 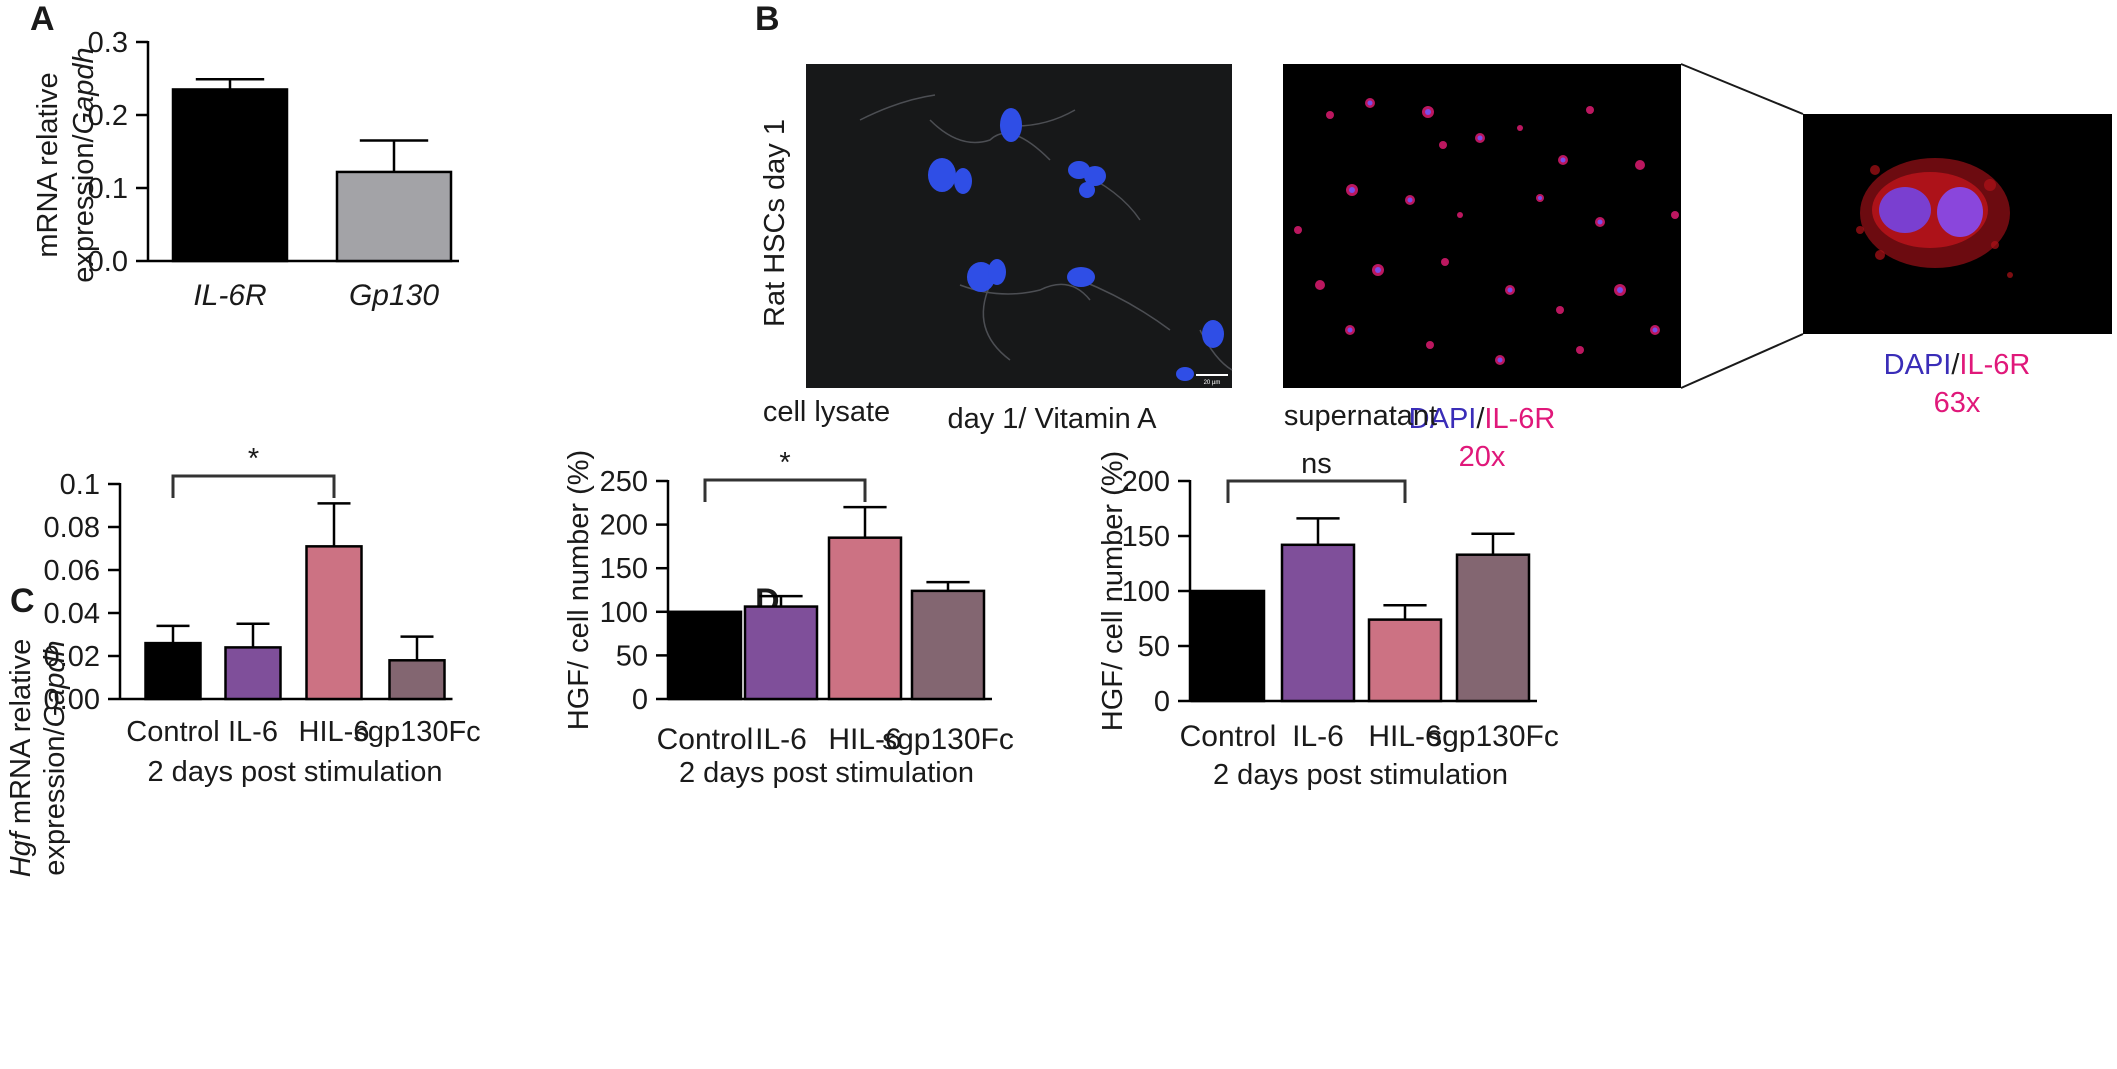 What do you see at coordinates (21, 735) in the screenshot?
I see `chart-c-ylabel-rest: mRNA relative` at bounding box center [21, 735].